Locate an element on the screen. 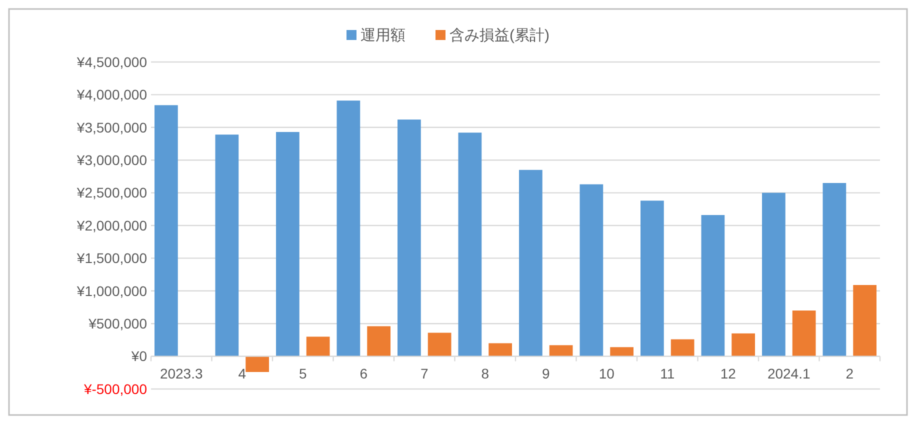  y-tick-label: ¥1,000,000 is located at coordinates (112, 290).